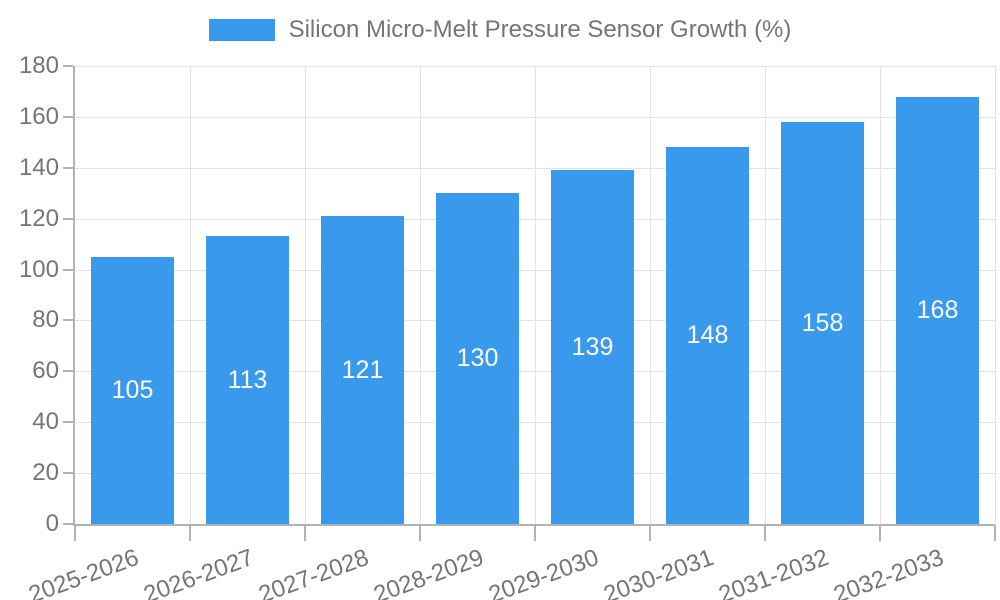 Image resolution: width=1000 pixels, height=600 pixels. What do you see at coordinates (45, 473) in the screenshot?
I see `y-axis-tick-label: 20` at bounding box center [45, 473].